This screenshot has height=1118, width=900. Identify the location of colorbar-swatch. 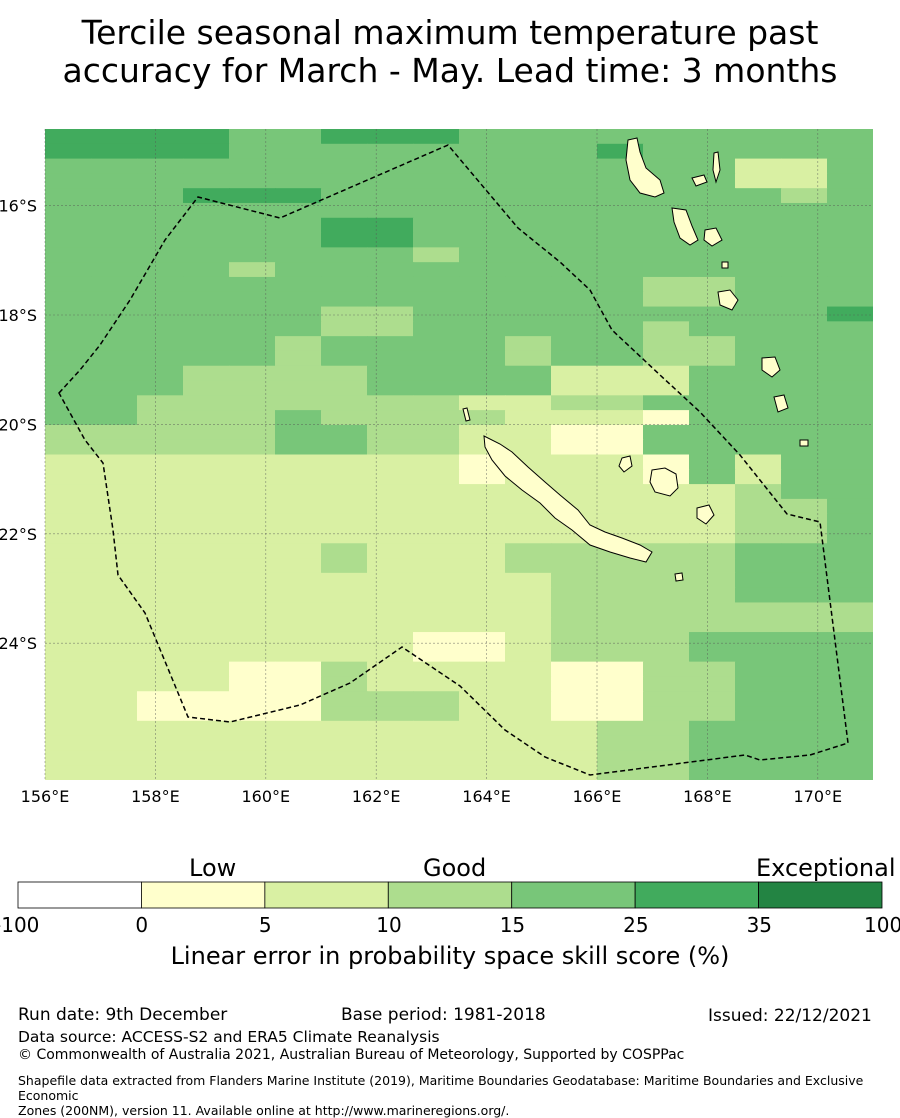
(203, 895).